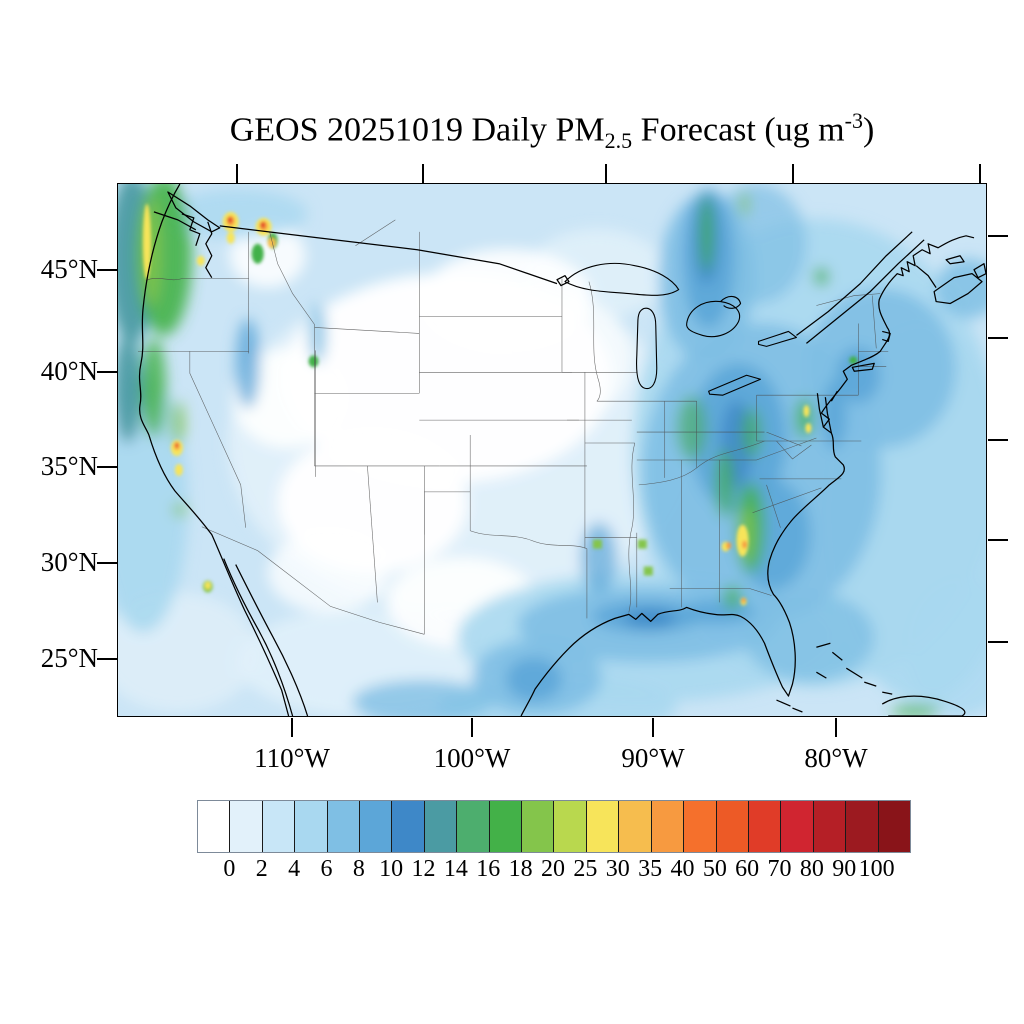  I want to click on title-suffix: ), so click(868, 130).